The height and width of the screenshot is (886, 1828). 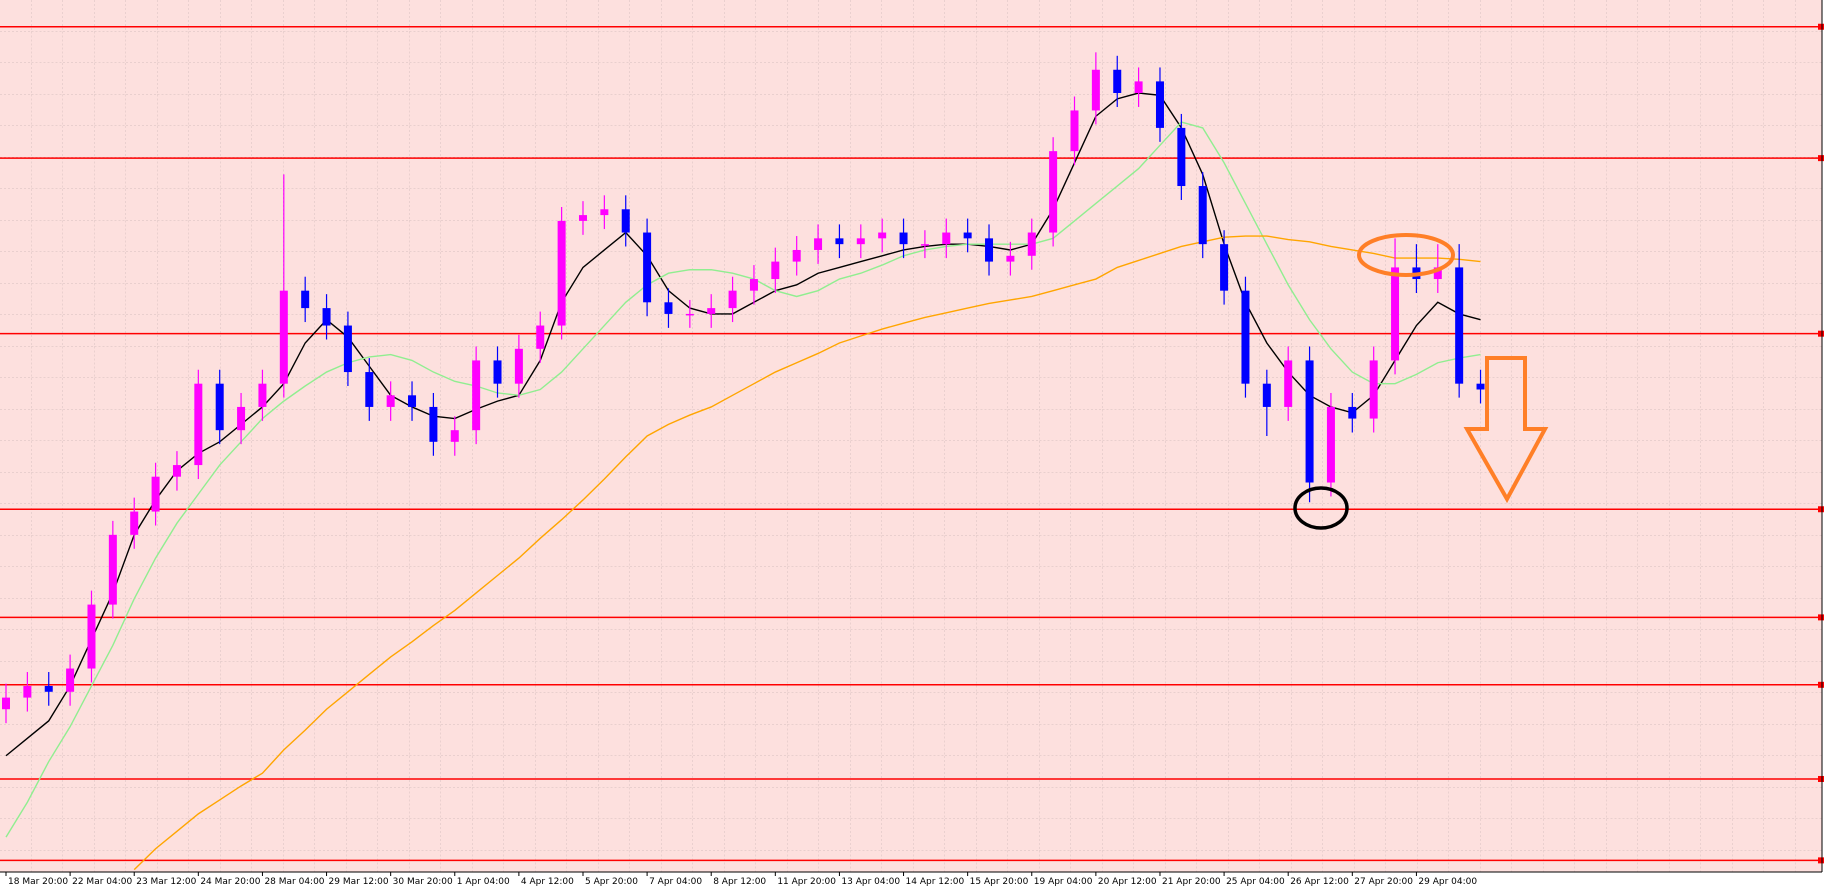 What do you see at coordinates (1191, 881) in the screenshot?
I see `x-tick-label: 21 Apr 20:00` at bounding box center [1191, 881].